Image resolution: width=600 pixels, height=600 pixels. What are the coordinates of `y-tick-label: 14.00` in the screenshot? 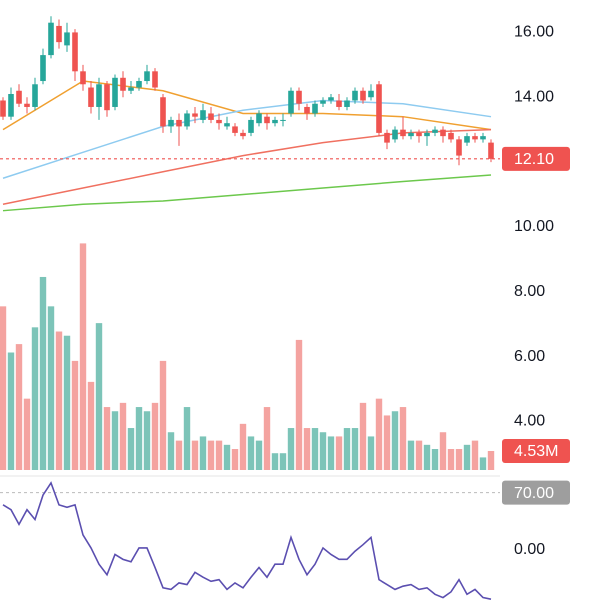 It's located at (534, 96).